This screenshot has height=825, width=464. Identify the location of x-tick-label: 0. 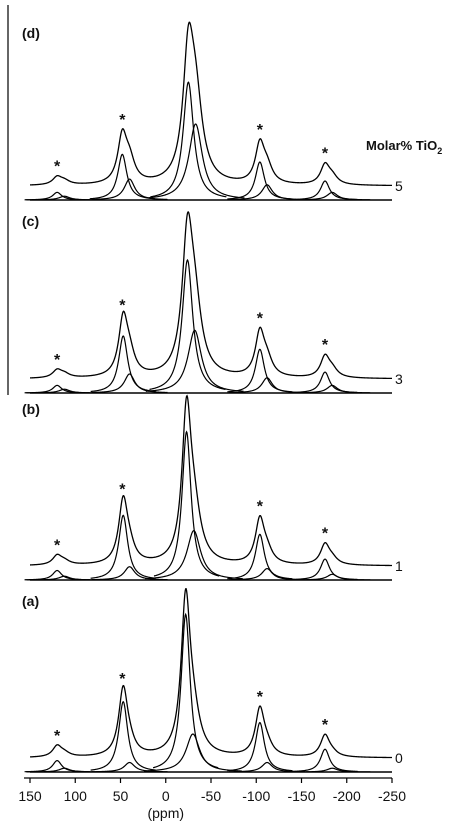
(166, 796).